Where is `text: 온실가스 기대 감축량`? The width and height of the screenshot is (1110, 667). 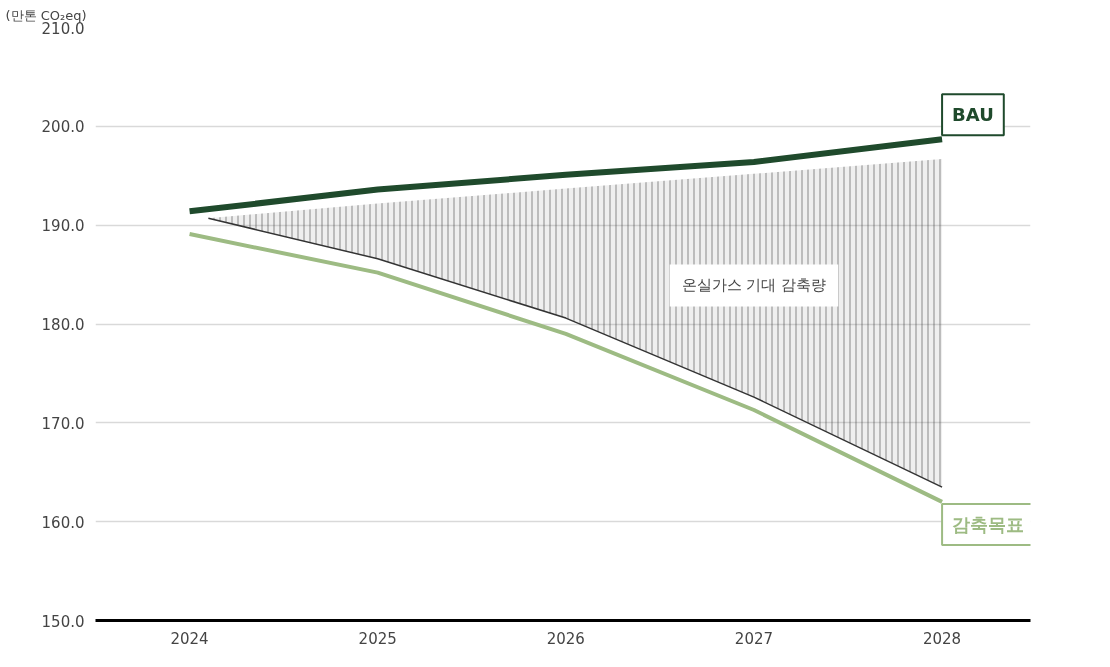 text: 온실가스 기대 감축량 is located at coordinates (754, 285).